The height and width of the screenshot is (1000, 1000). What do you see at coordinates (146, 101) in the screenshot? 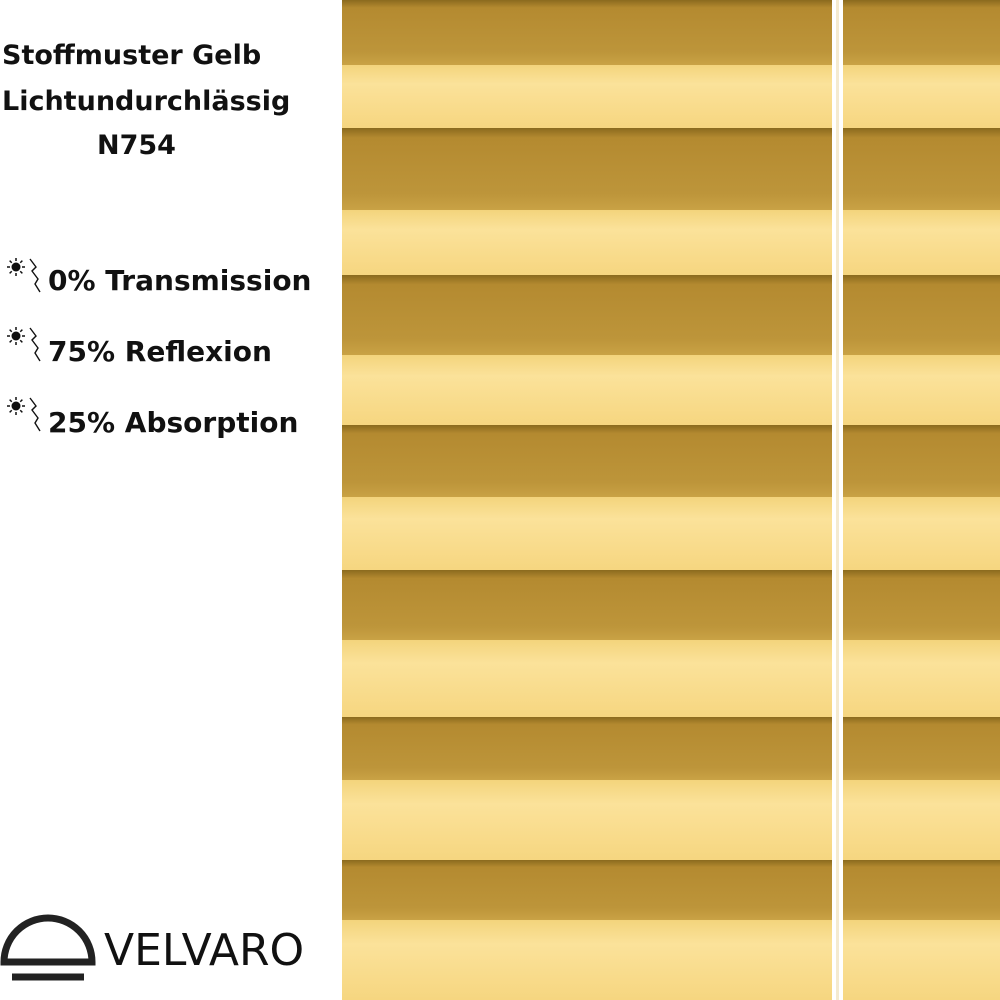
I see `title-line: Lichtundurchlässig` at bounding box center [146, 101].